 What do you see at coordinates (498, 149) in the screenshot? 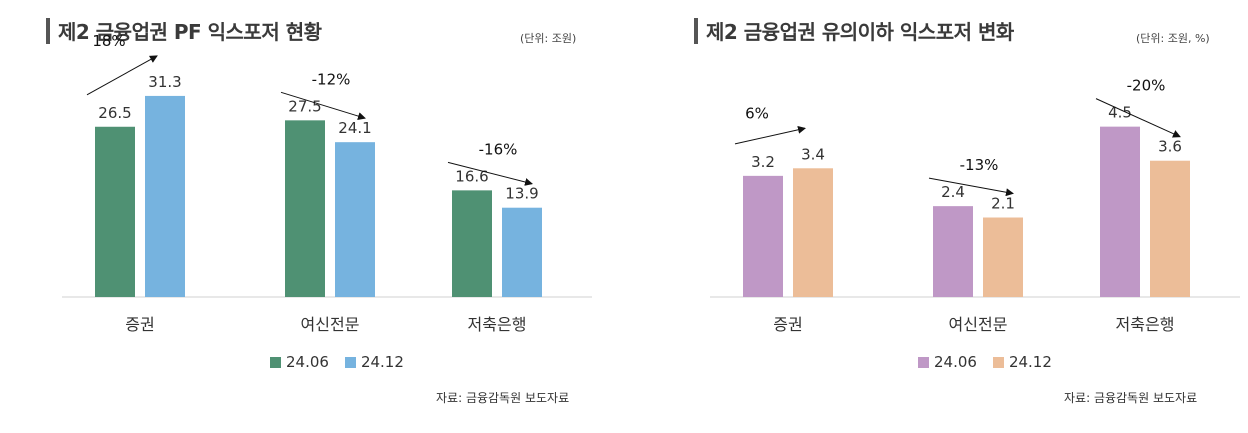
I see `change-label: -16%` at bounding box center [498, 149].